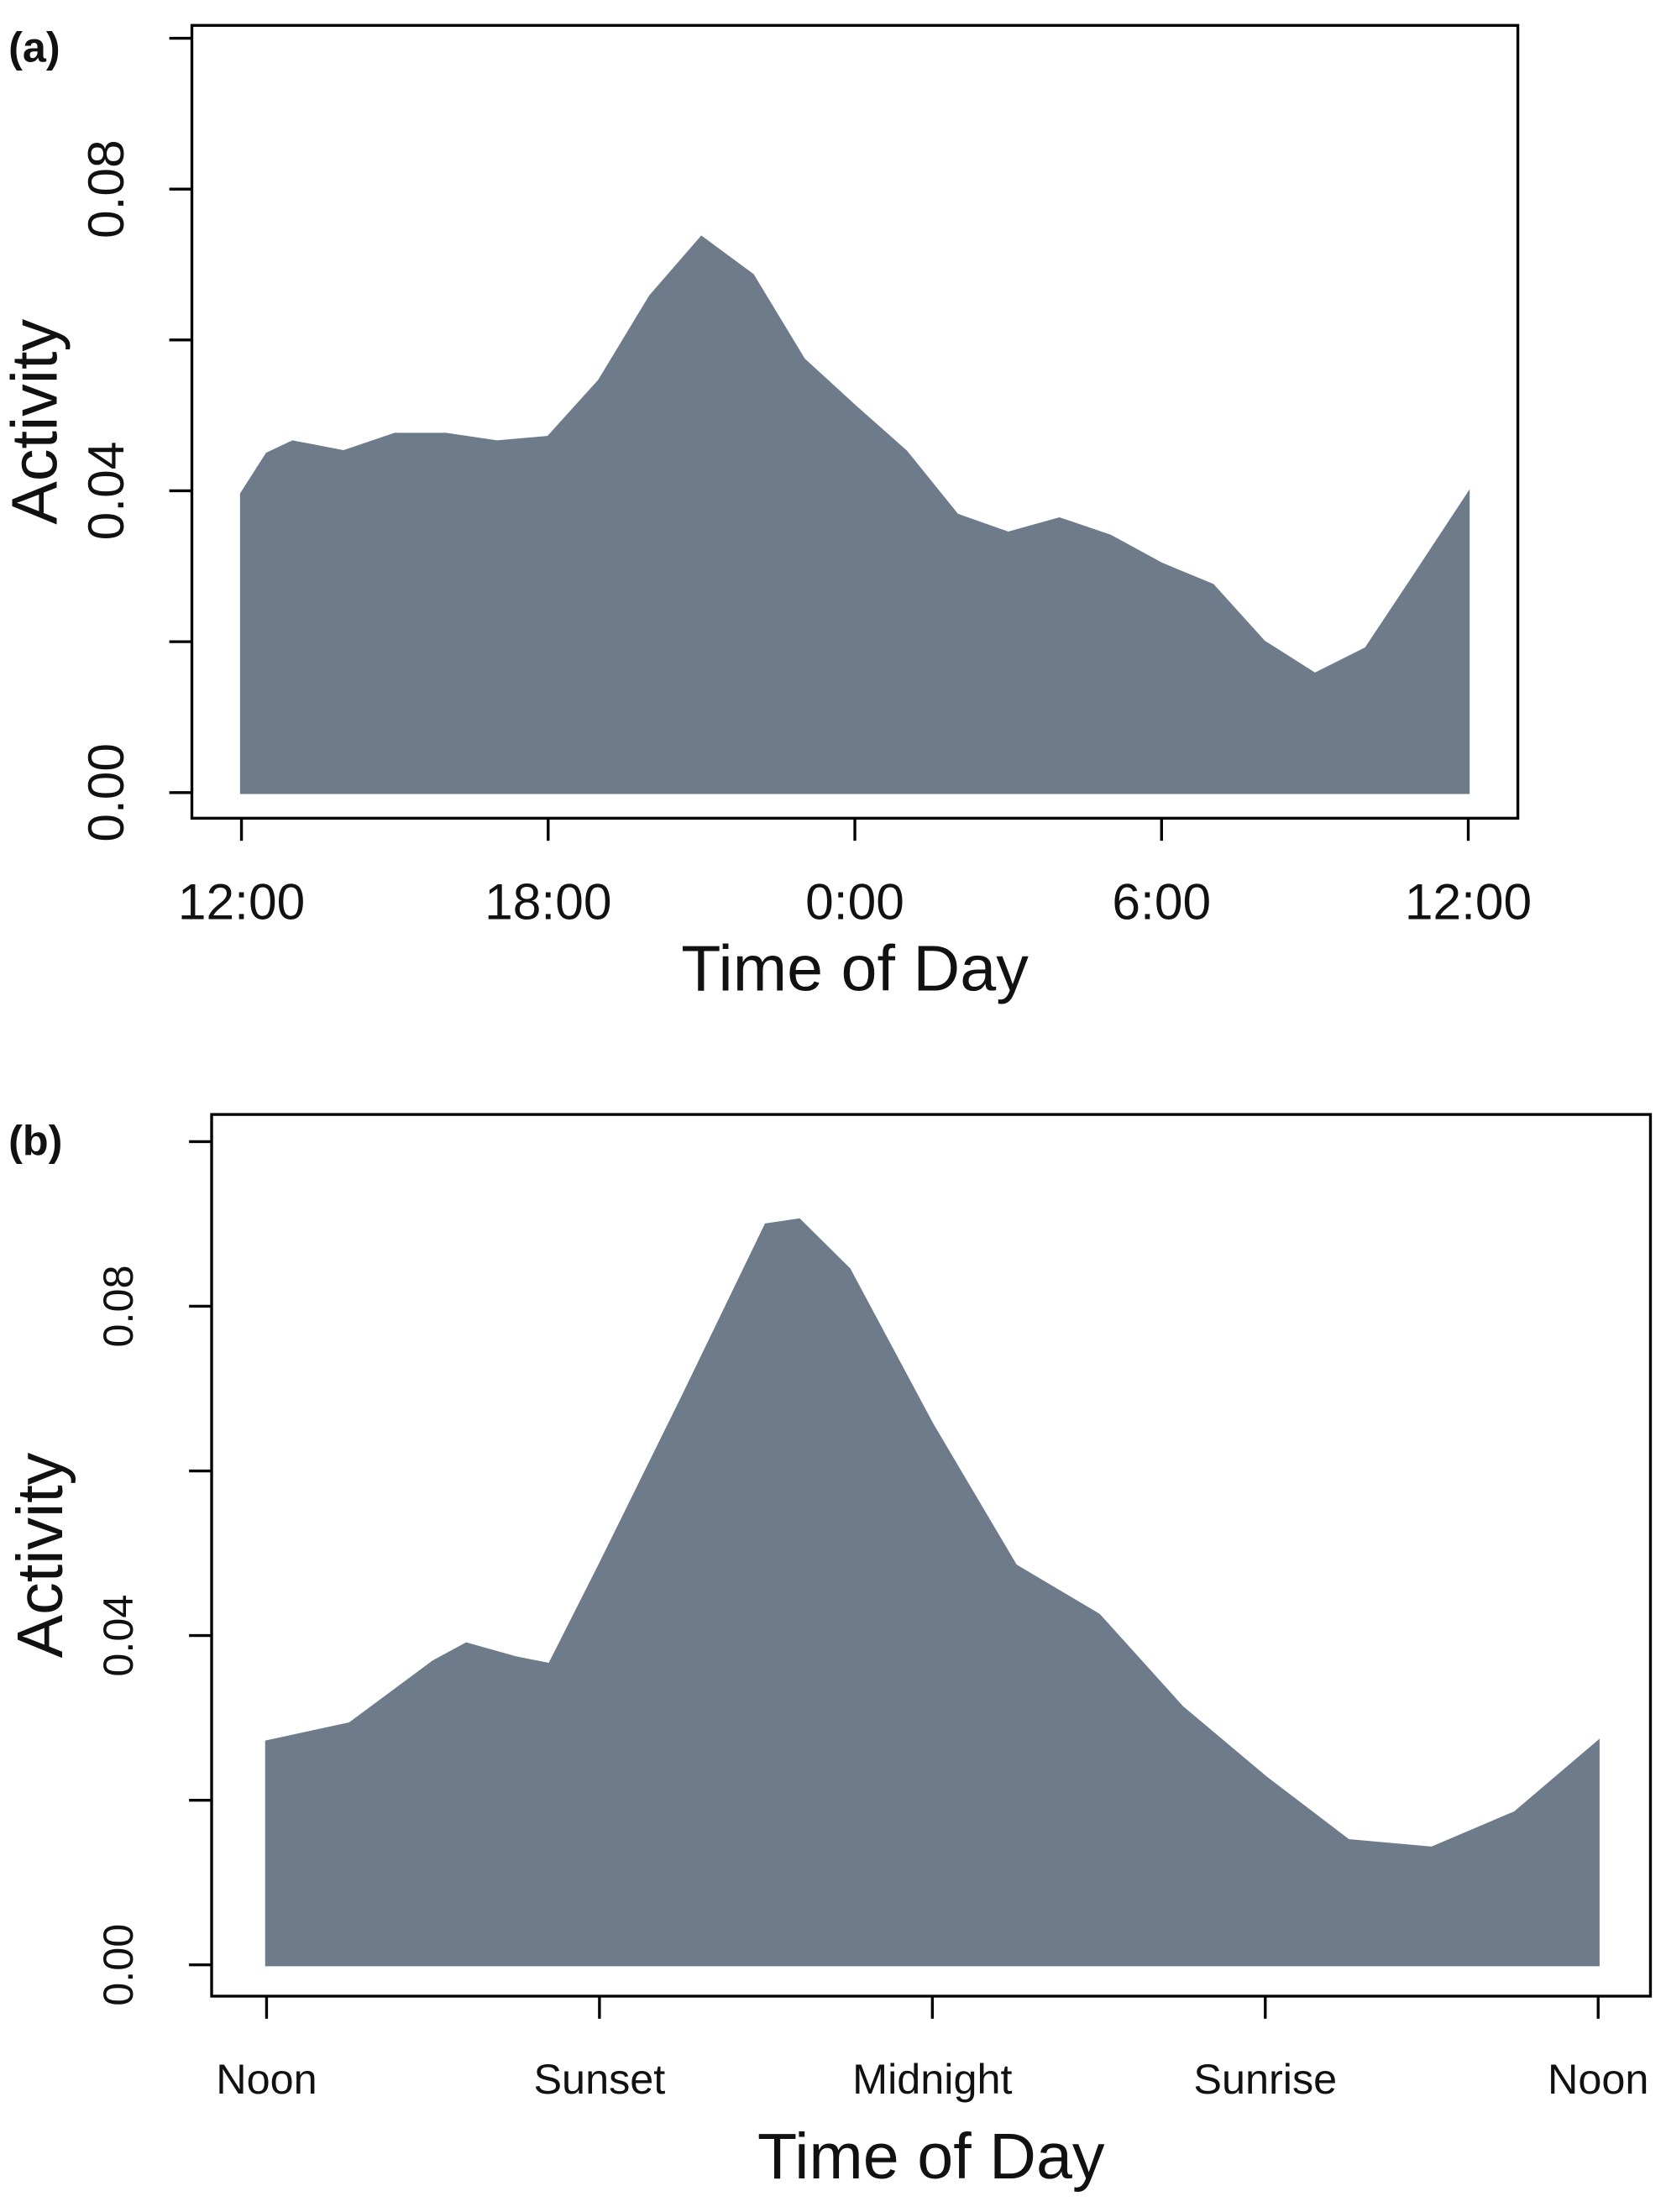 The image size is (1666, 2212). Describe the element at coordinates (854, 901) in the screenshot. I see `x-tick-label: 0:00` at that location.